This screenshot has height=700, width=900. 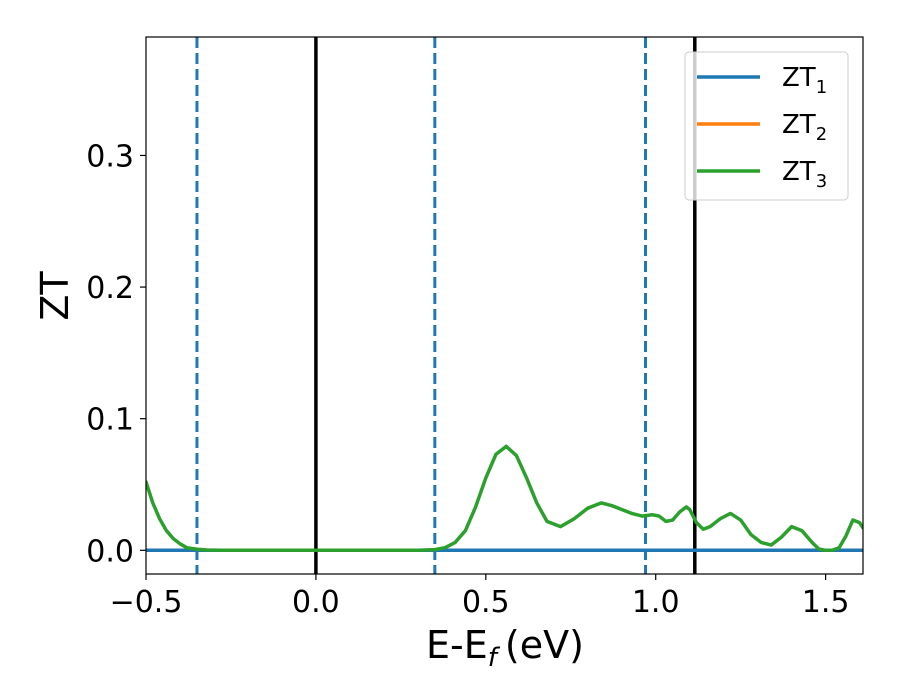 I want to click on legend-label-2: ZT2, so click(x=804, y=127).